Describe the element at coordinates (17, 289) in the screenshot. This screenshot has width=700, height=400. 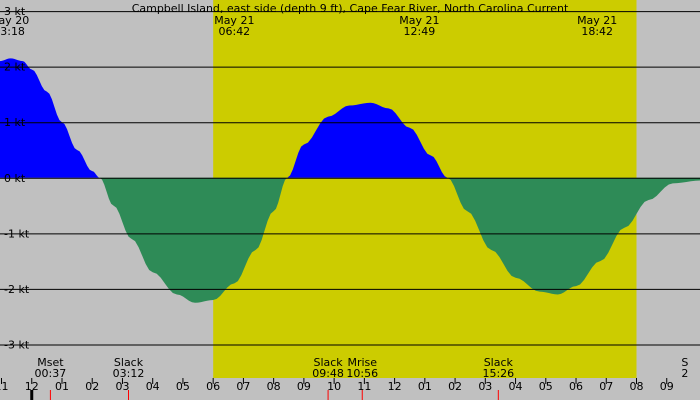
I see `y-tick-label: -2 kt` at that location.